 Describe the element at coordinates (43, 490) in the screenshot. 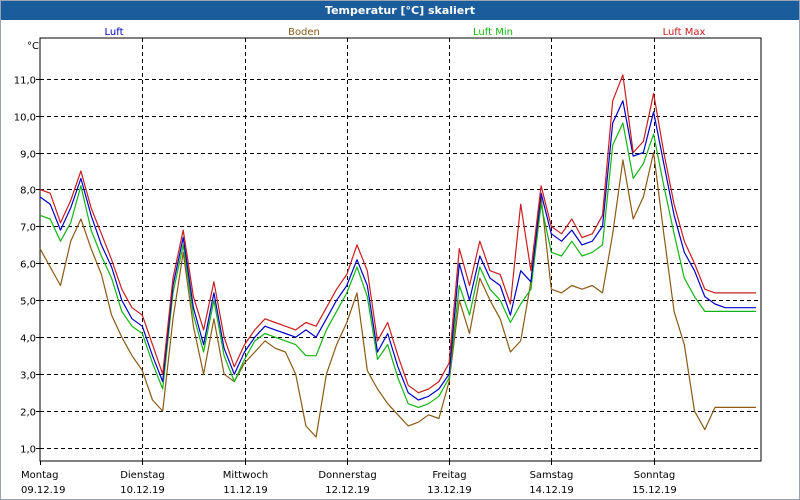

I see `x-tick-date: 09.12.19` at that location.